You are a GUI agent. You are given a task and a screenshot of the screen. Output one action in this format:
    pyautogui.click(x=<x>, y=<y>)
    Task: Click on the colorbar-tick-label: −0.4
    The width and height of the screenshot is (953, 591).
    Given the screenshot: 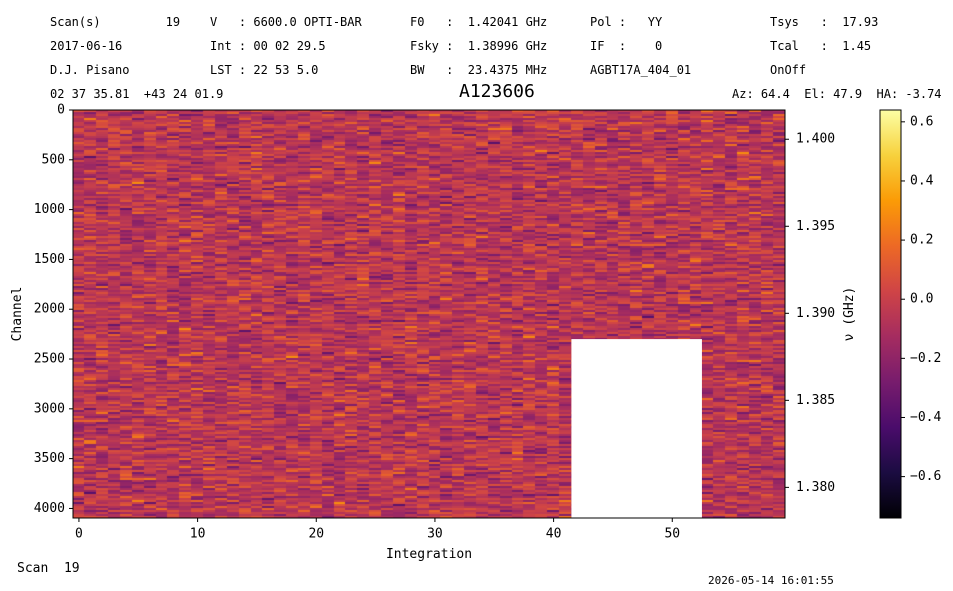 What is the action you would take?
    pyautogui.click(x=925, y=417)
    